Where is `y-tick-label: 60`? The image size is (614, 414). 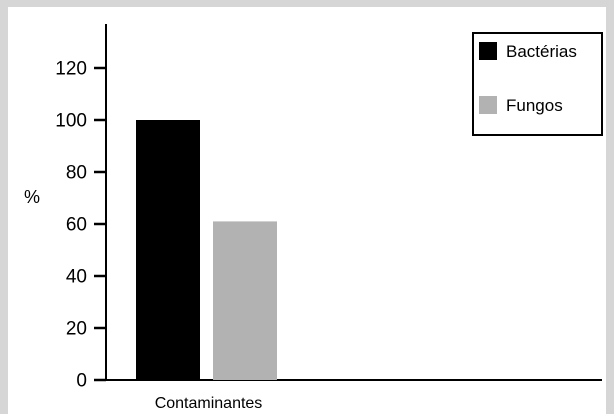
y-tick-label: 60 is located at coordinates (76, 225).